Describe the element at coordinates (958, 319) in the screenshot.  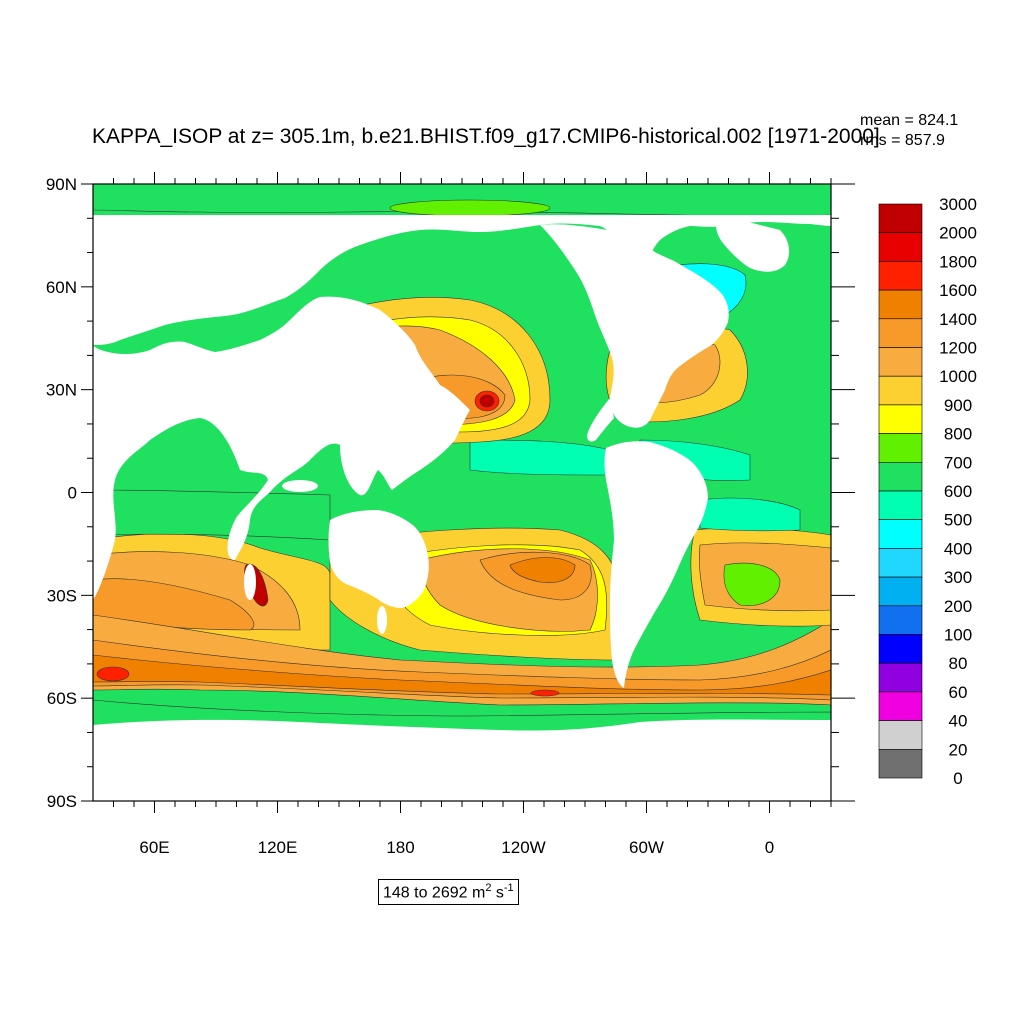
I see `colorbar-label: 1400` at that location.